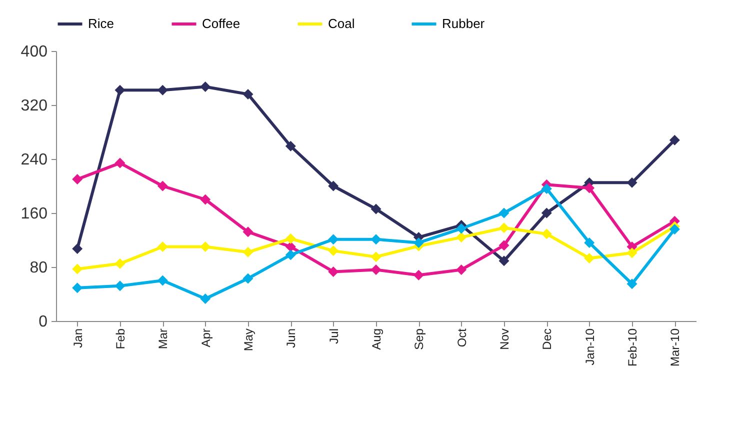  I want to click on legend-label: Rubber, so click(464, 23).